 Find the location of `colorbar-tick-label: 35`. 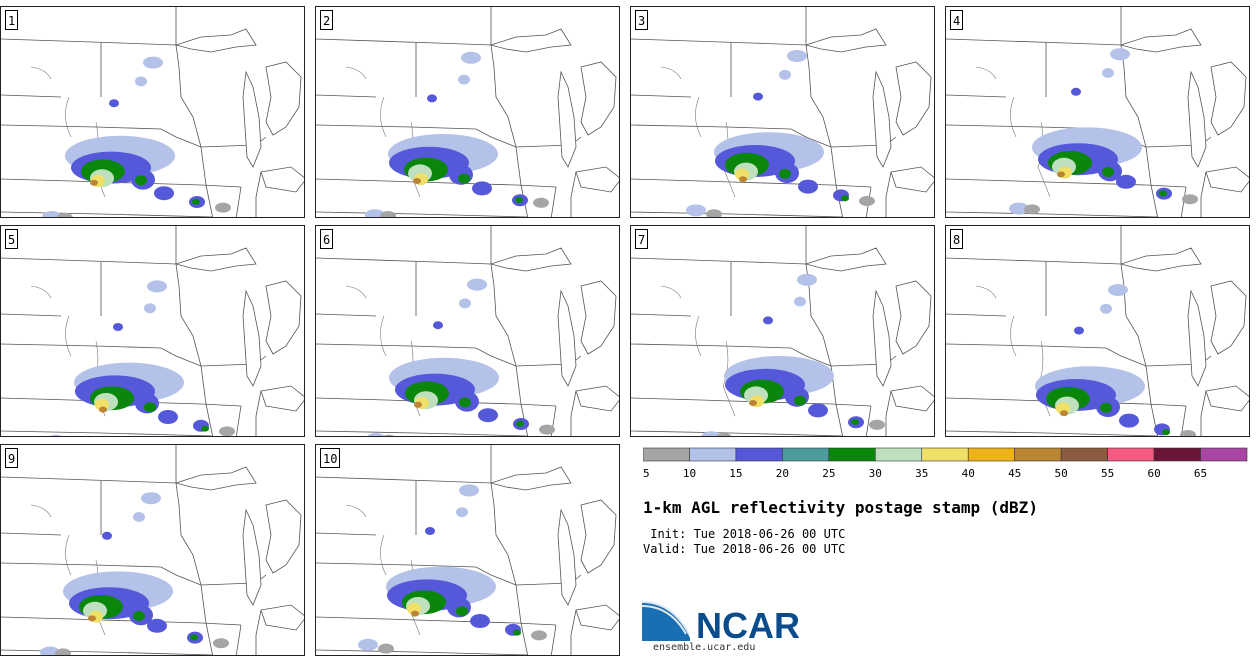

colorbar-tick-label: 35 is located at coordinates (921, 473).